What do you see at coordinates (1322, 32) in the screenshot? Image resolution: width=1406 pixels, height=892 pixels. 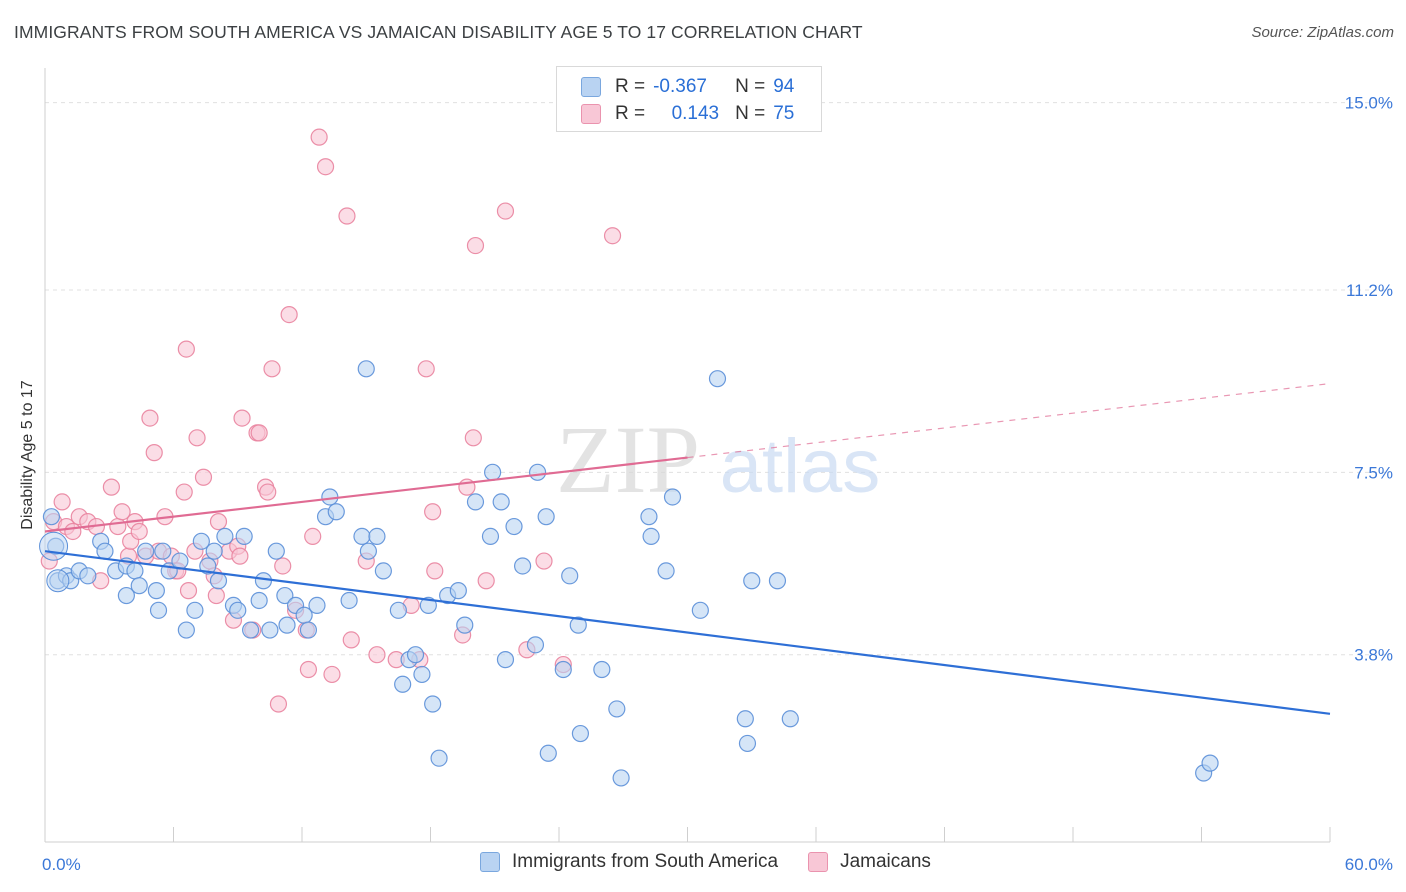 I see `chart-source: Source: ZipAtlas.com` at bounding box center [1322, 32].